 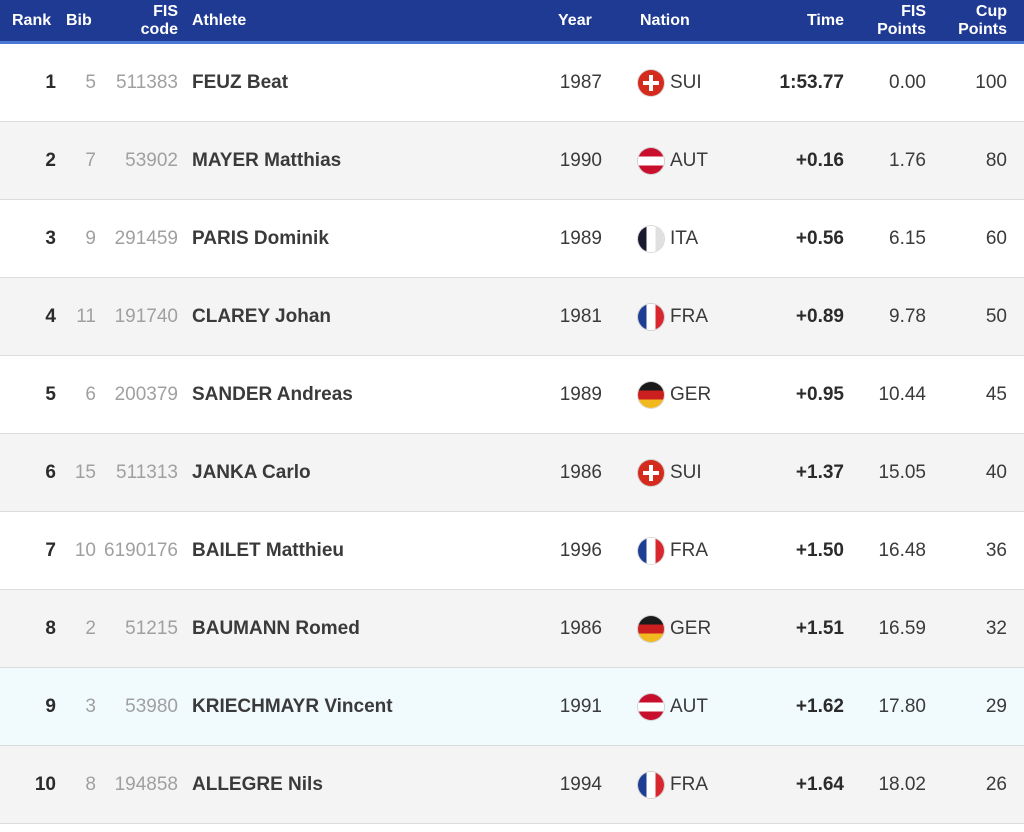 I want to click on bib-cell: 9, so click(x=90, y=238).